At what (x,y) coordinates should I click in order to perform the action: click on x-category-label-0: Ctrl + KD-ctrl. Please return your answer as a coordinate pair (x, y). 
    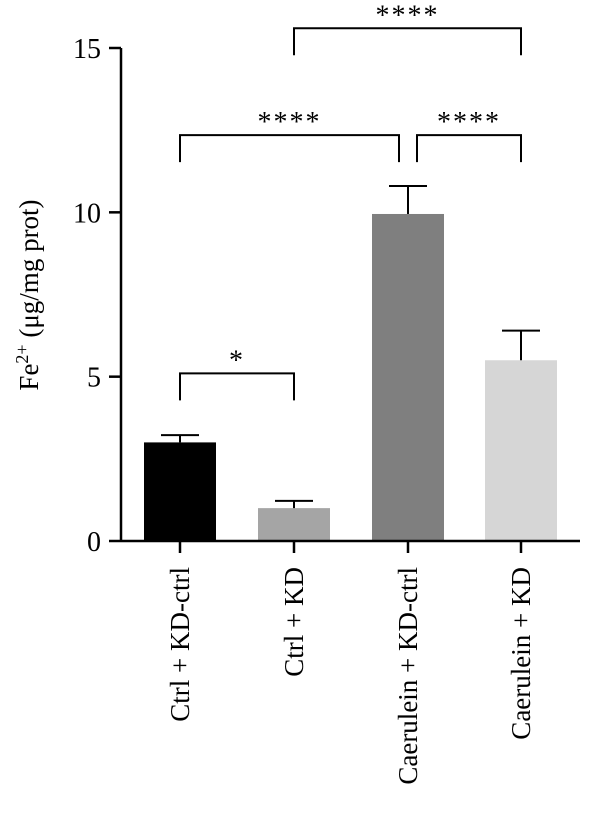
    Looking at the image, I should click on (180, 644).